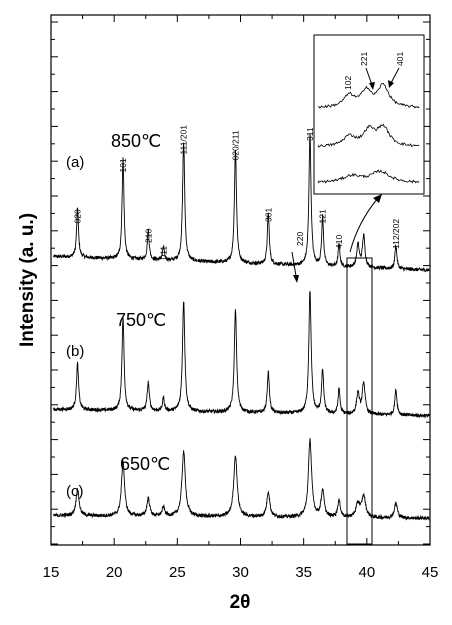 Image resolution: width=452 pixels, height=625 pixels. I want to click on peak-label: 020, so click(78, 216).